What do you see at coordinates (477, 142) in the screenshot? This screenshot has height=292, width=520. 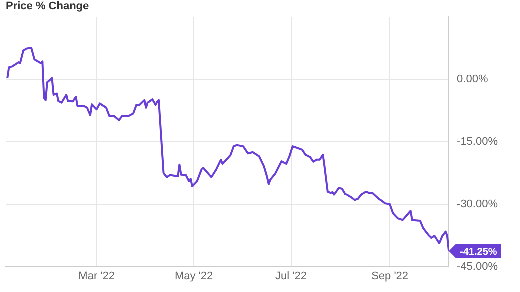 I see `y-tick-label: -15.00%` at bounding box center [477, 142].